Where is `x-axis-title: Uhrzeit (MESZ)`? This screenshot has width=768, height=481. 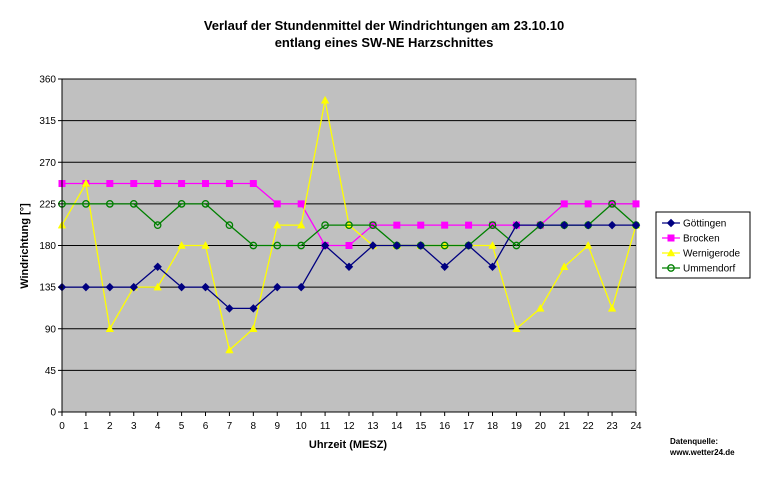 x-axis-title: Uhrzeit (MESZ) is located at coordinates (348, 445).